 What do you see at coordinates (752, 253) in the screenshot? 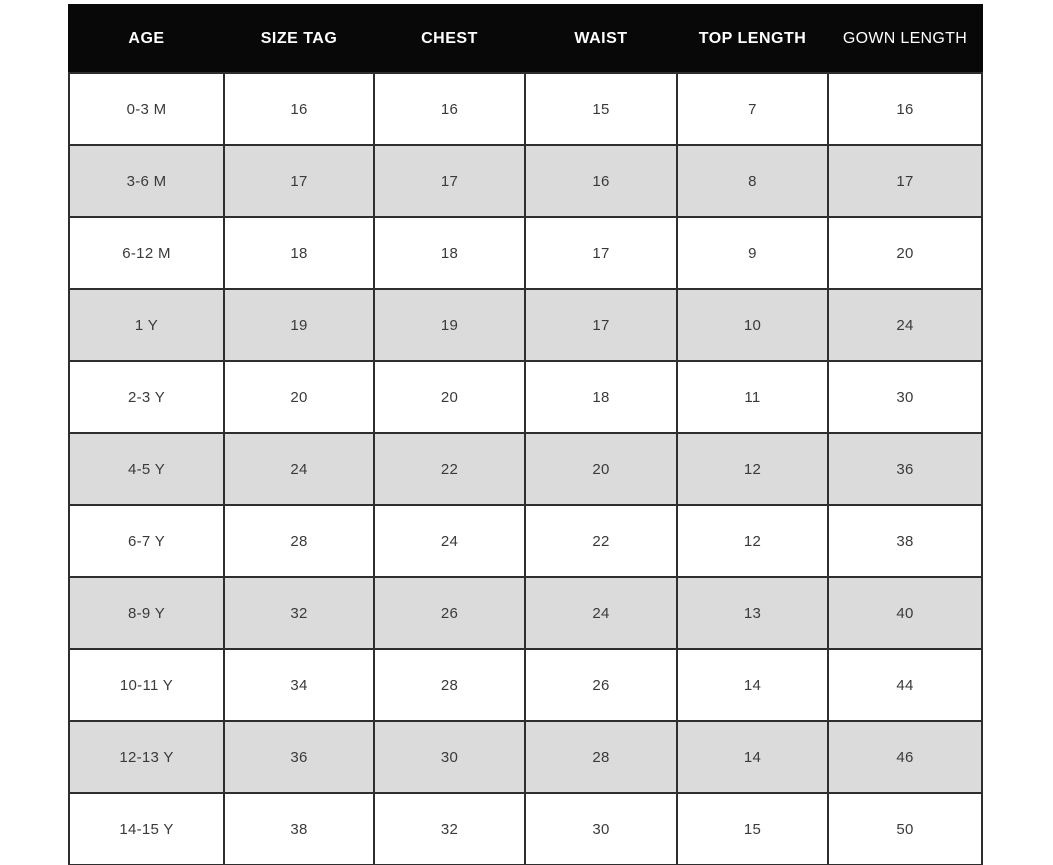
I see `table-cell: 9` at bounding box center [752, 253].